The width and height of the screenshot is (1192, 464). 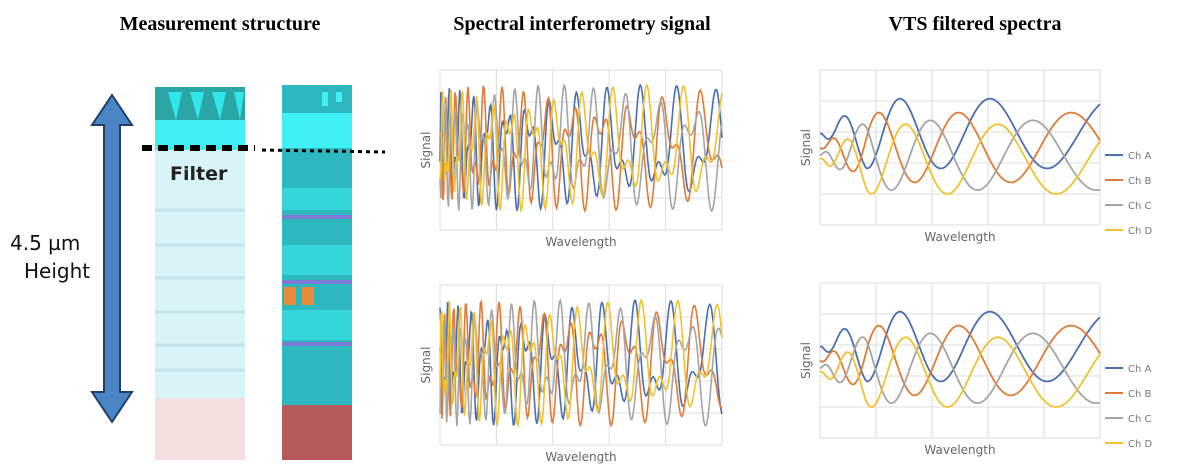 I want to click on height-label: Height, so click(x=57, y=271).